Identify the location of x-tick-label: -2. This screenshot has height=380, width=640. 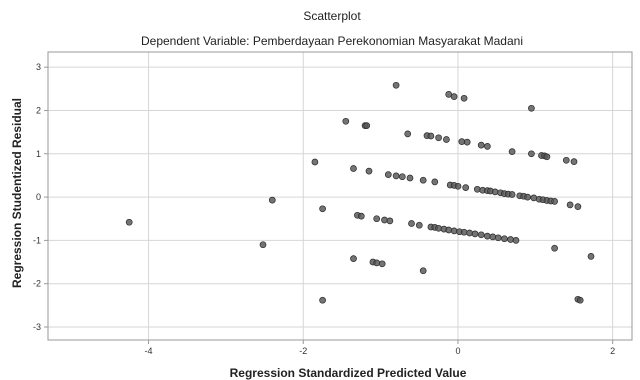
(303, 351).